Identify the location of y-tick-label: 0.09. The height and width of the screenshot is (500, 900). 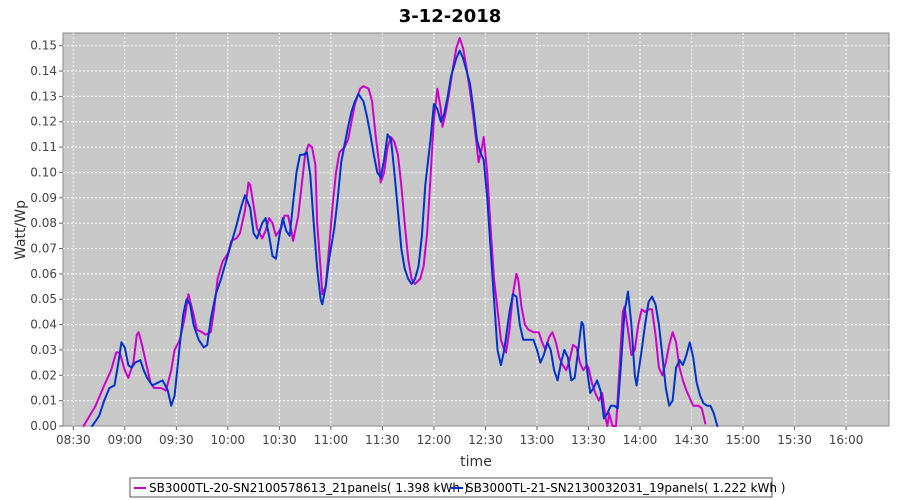
(43, 198).